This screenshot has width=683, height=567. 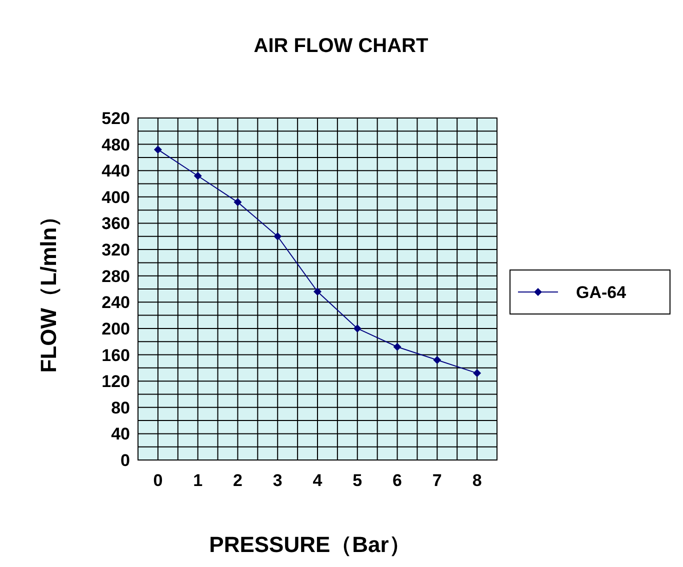 I want to click on x-tick-label: 4, so click(x=317, y=480).